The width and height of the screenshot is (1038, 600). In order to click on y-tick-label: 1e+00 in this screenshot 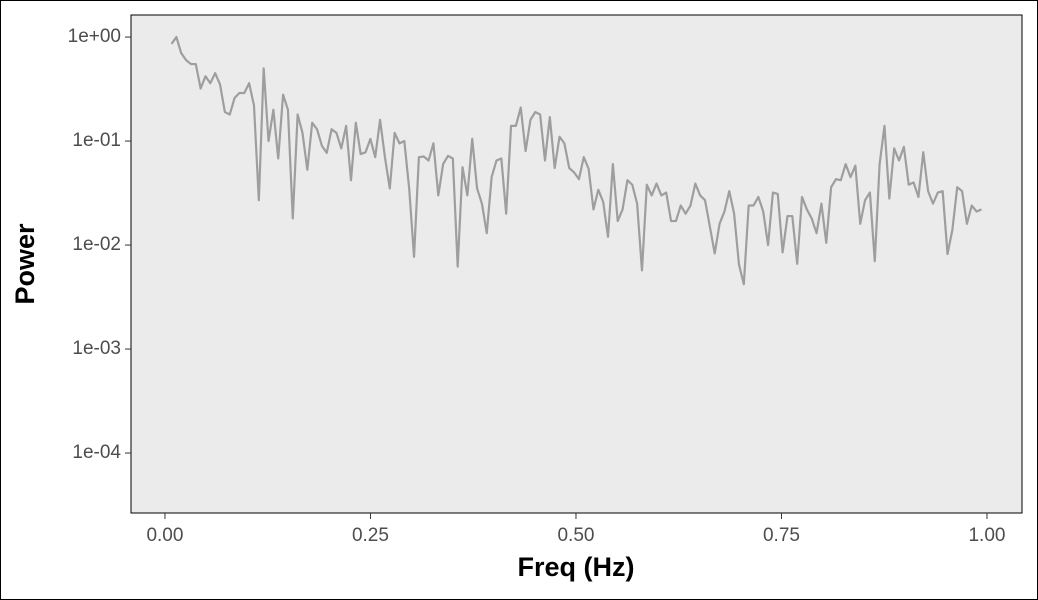, I will do `click(94, 36)`.